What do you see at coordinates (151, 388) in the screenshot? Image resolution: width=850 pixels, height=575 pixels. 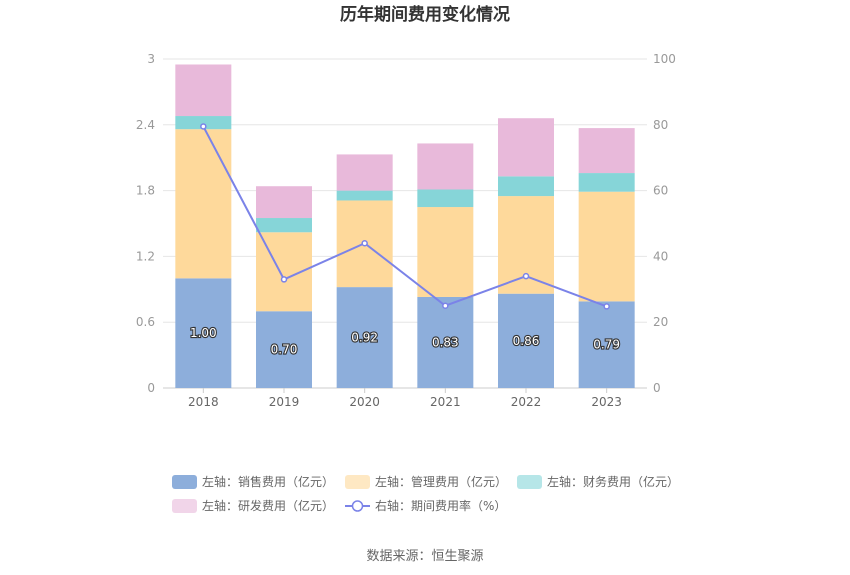 I see `left-tick-label: 0` at bounding box center [151, 388].